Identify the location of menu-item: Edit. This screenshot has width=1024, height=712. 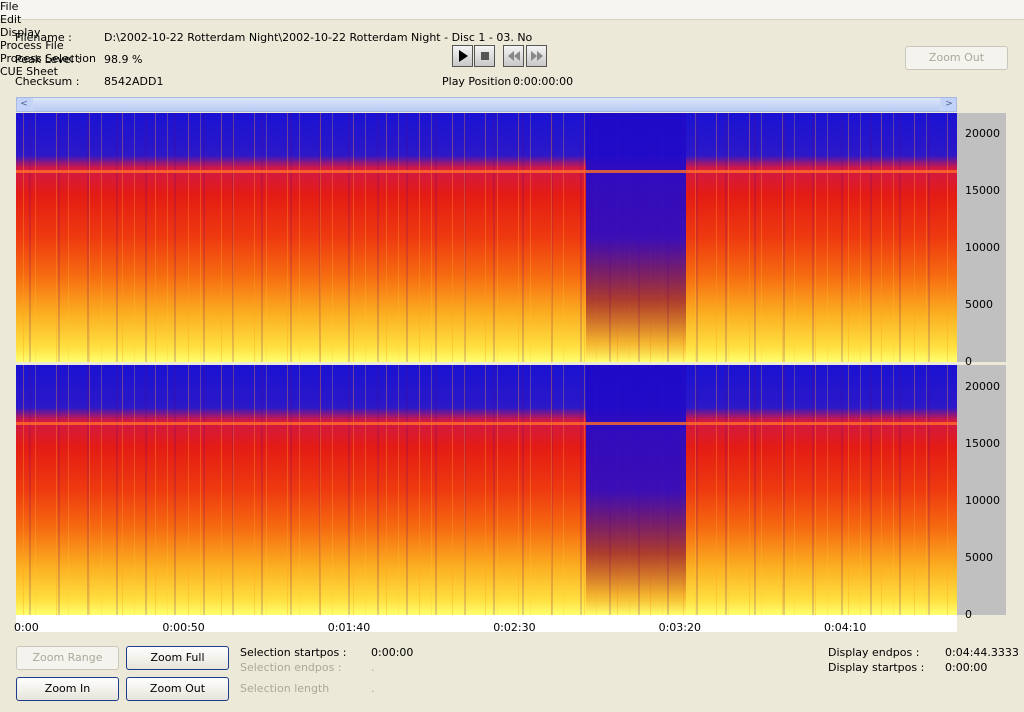
(11, 19).